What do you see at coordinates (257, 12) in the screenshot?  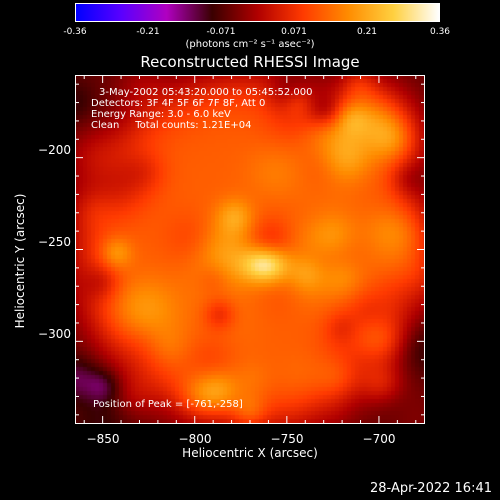 I see `colorbar` at bounding box center [257, 12].